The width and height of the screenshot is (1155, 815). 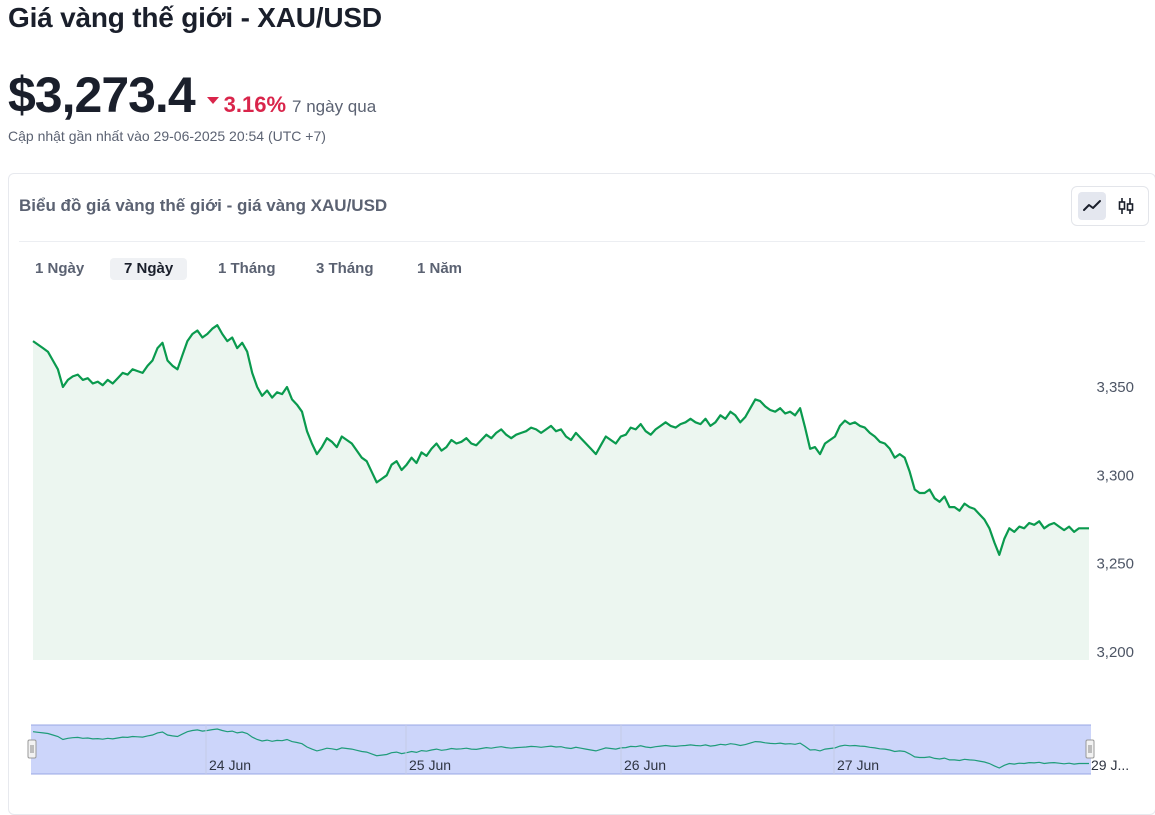 I want to click on card-divider, so click(x=582, y=241).